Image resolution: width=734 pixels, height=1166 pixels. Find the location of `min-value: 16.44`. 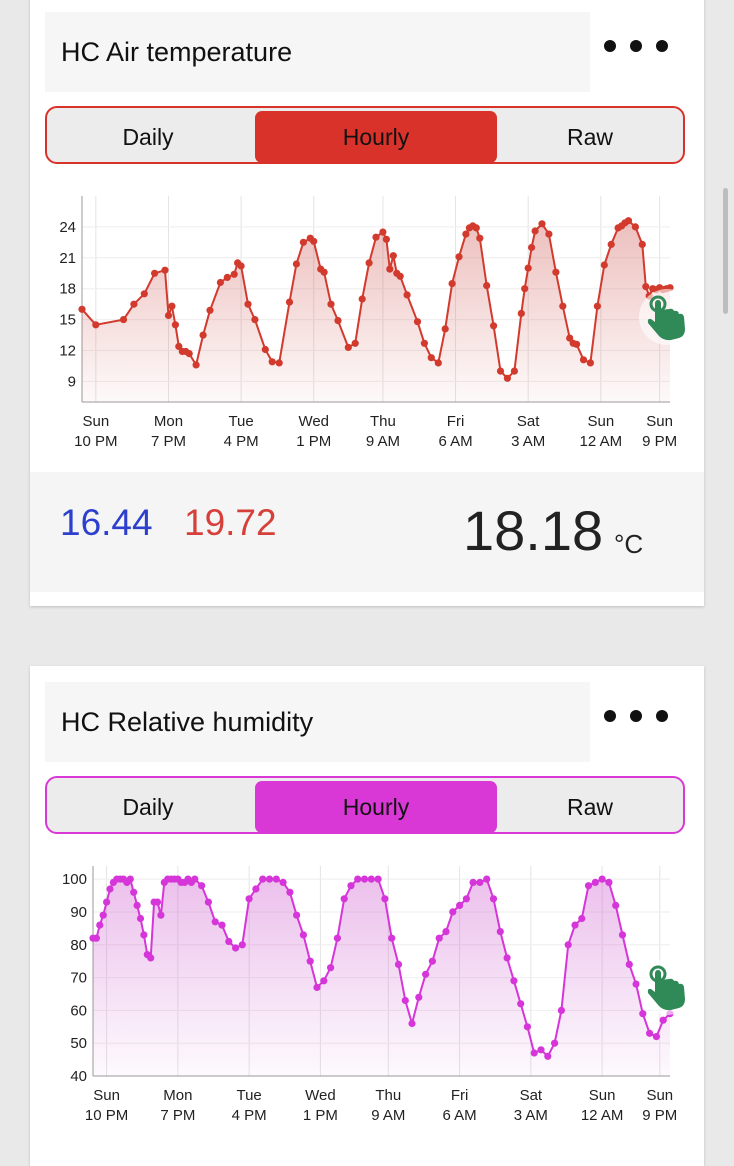

min-value: 16.44 is located at coordinates (106, 522).